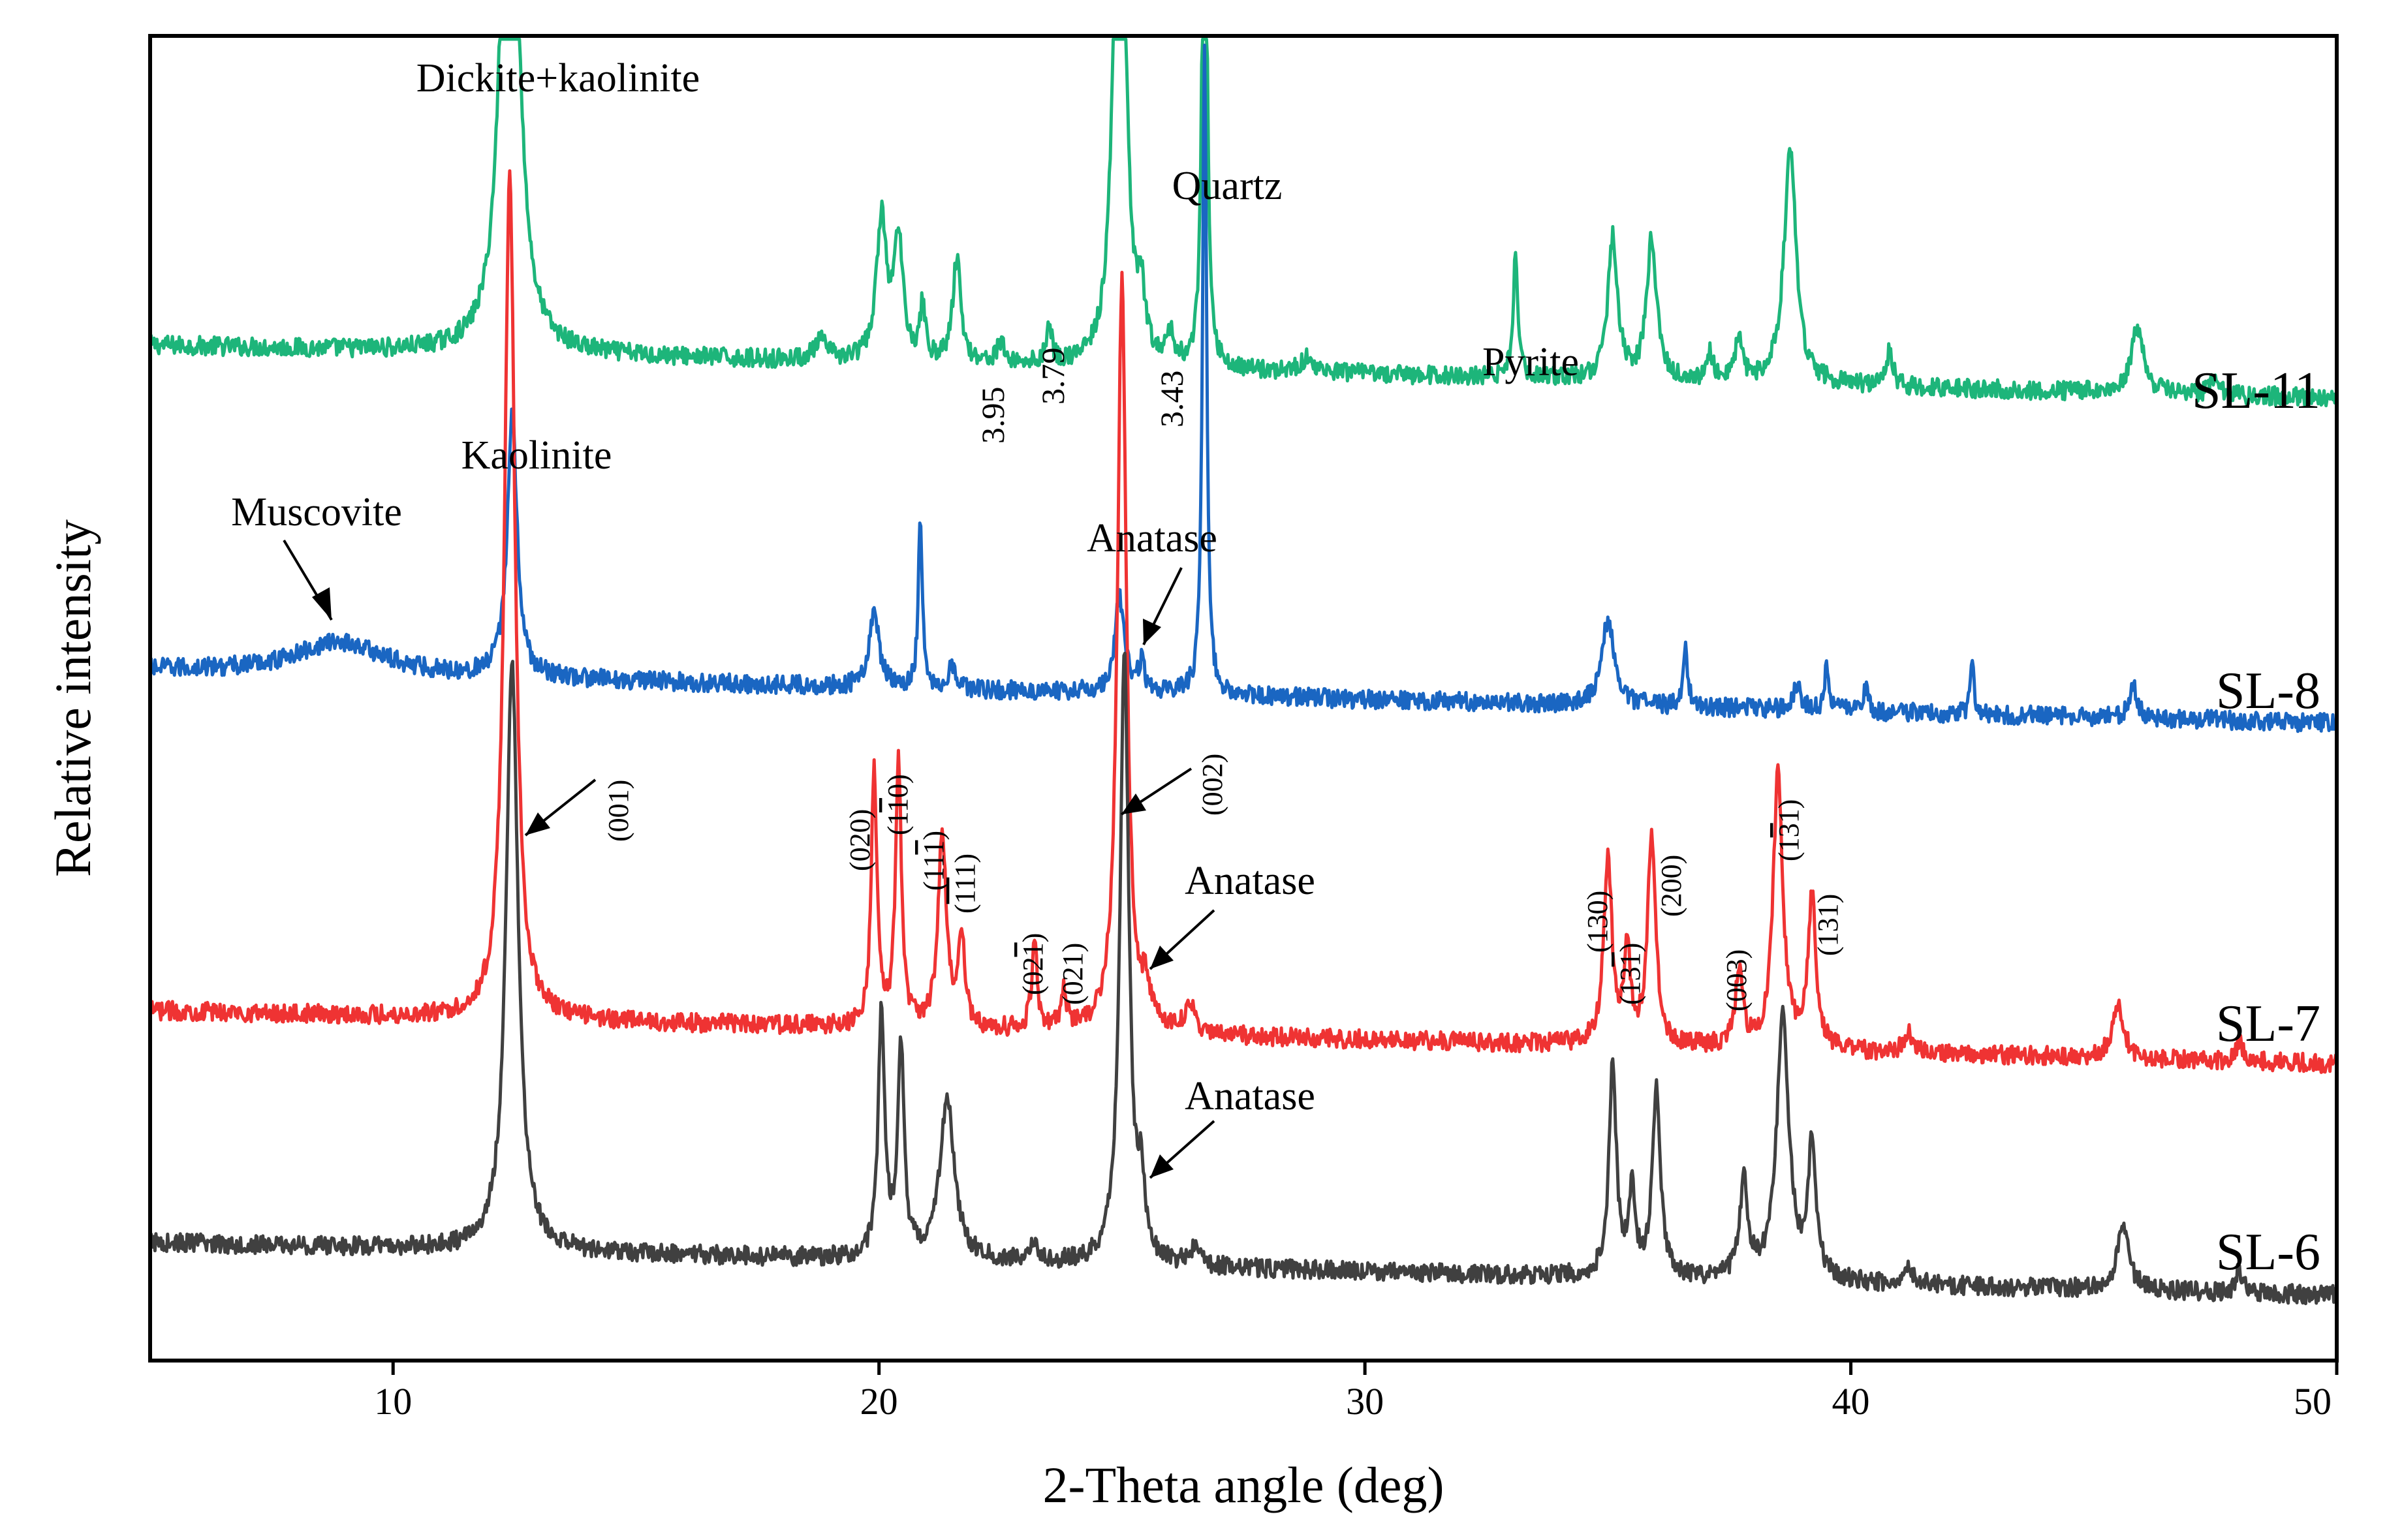  Describe the element at coordinates (2268, 1253) in the screenshot. I see `sample-label-sl6: SL-6` at that location.